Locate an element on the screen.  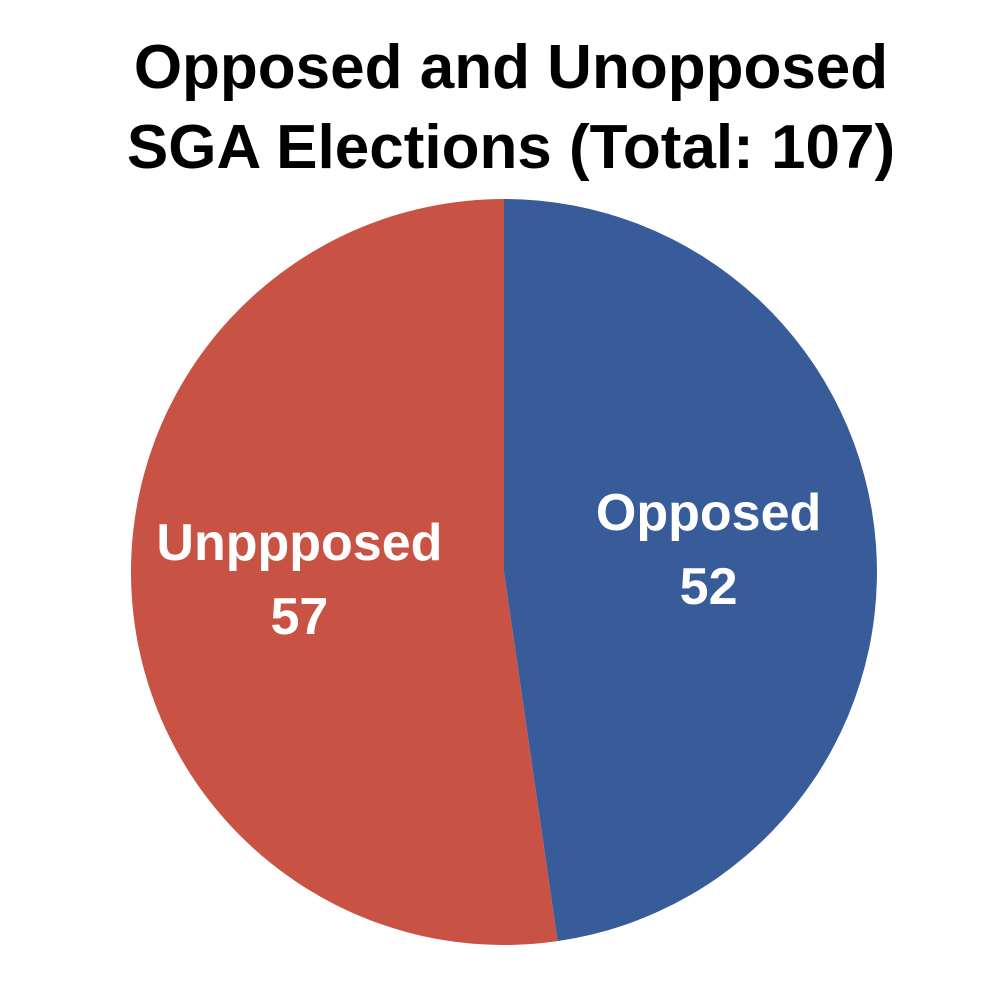
chart-title-line-2: SGA Elections (Total: 107) is located at coordinates (511, 147).